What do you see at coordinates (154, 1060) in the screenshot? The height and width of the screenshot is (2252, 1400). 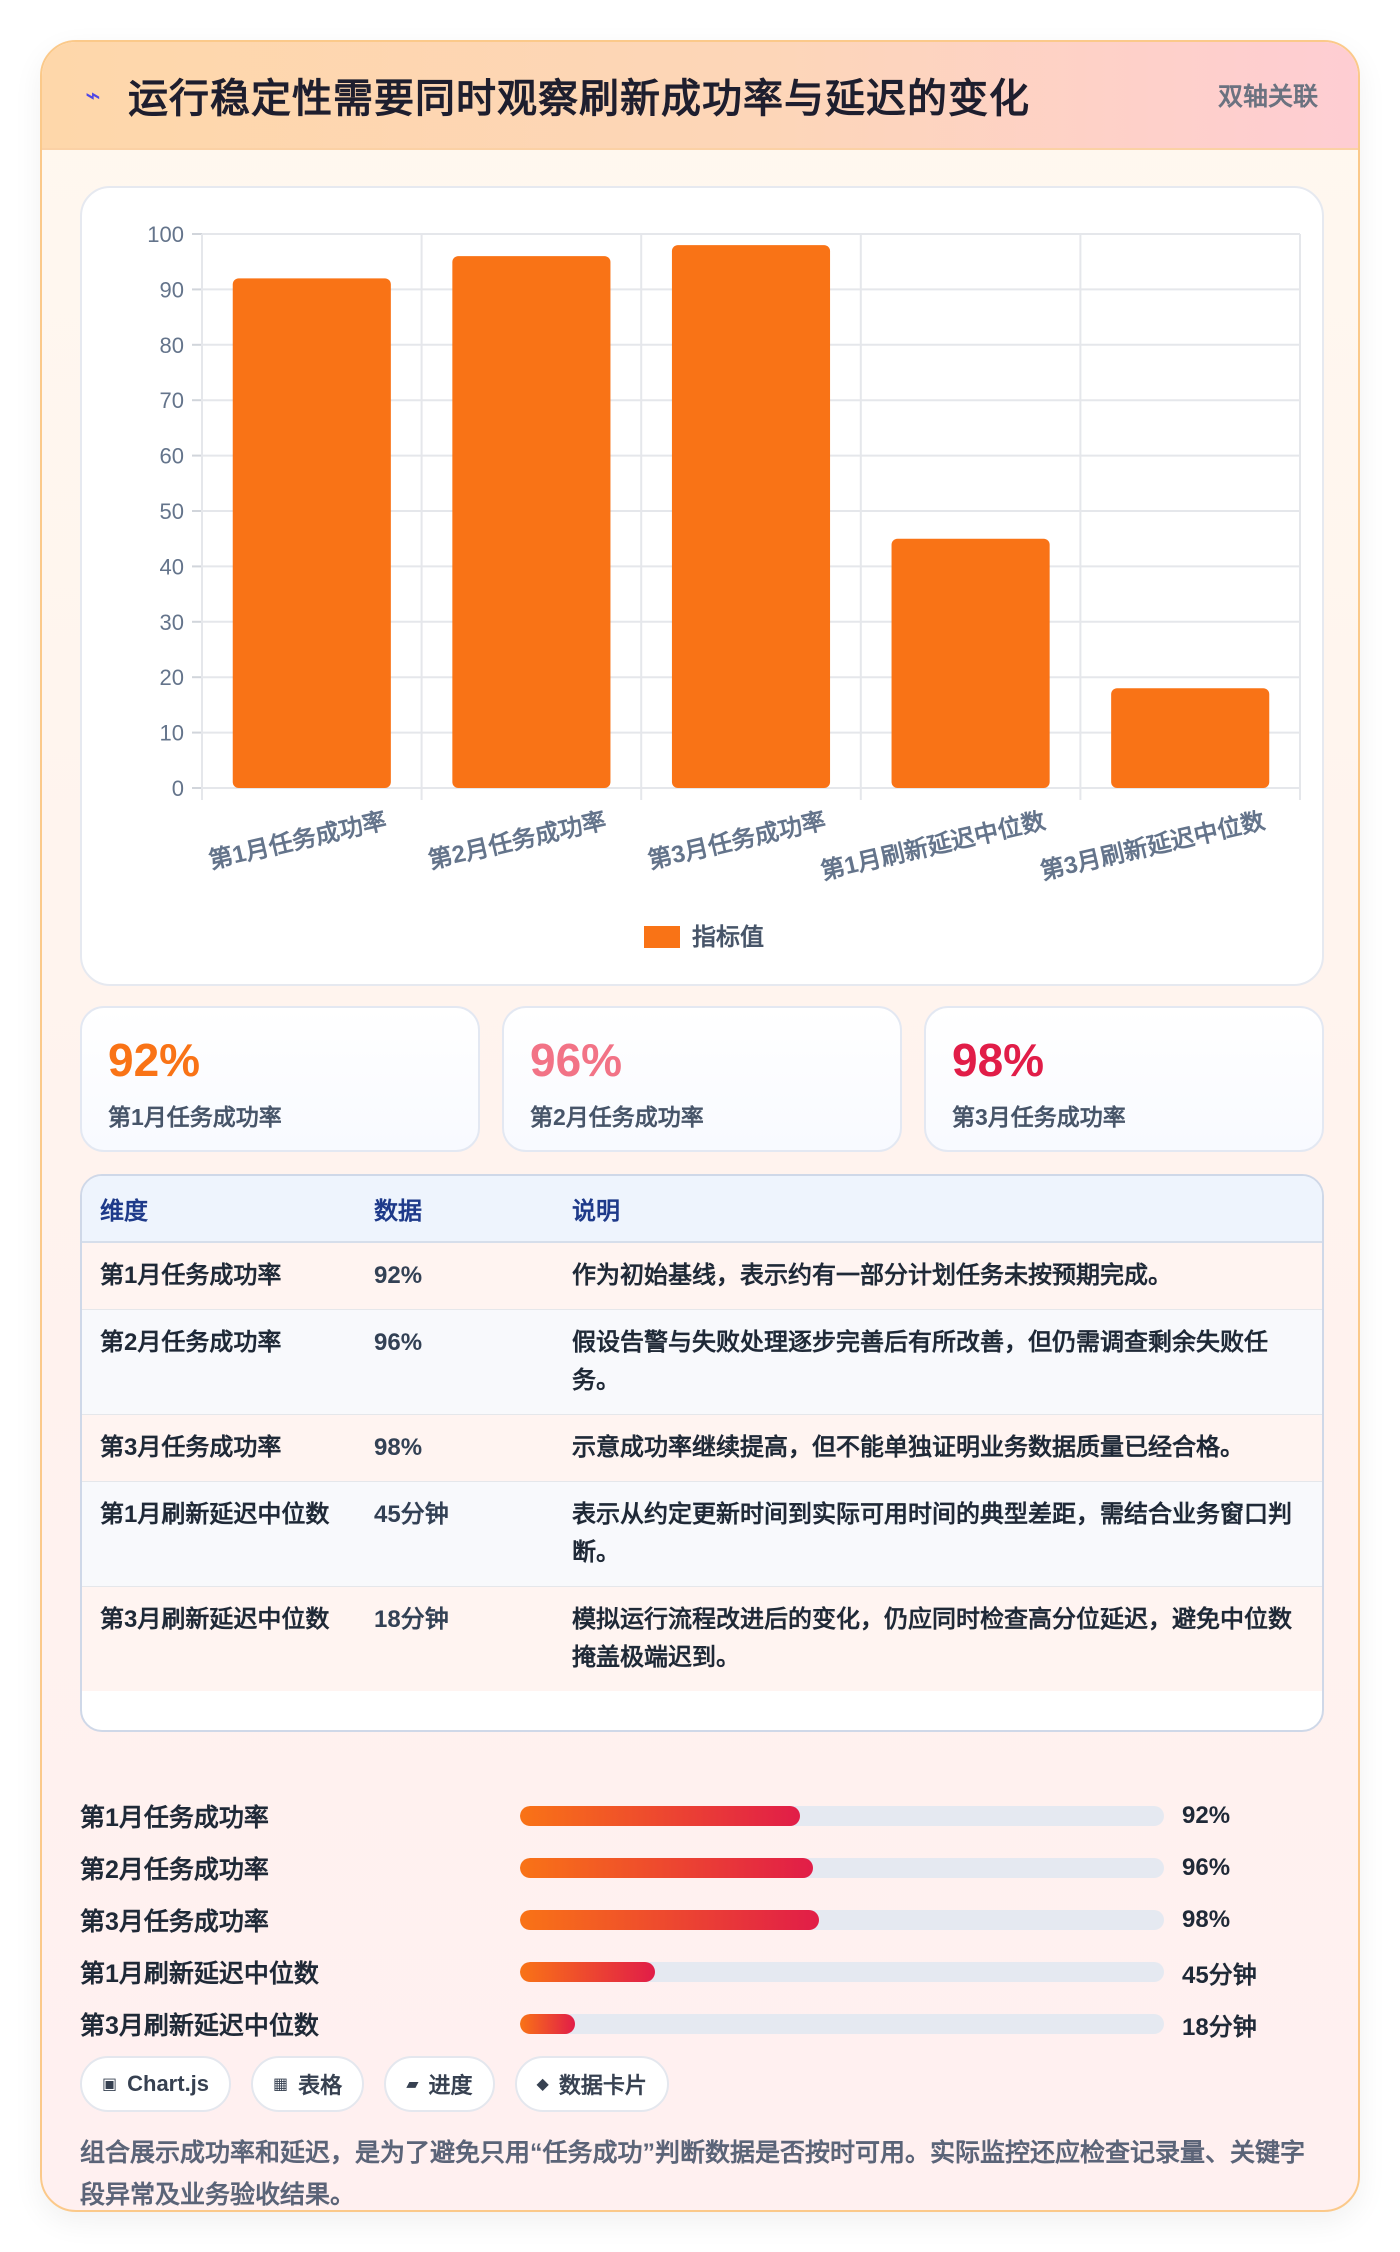 I see `kpi-value: 92%` at bounding box center [154, 1060].